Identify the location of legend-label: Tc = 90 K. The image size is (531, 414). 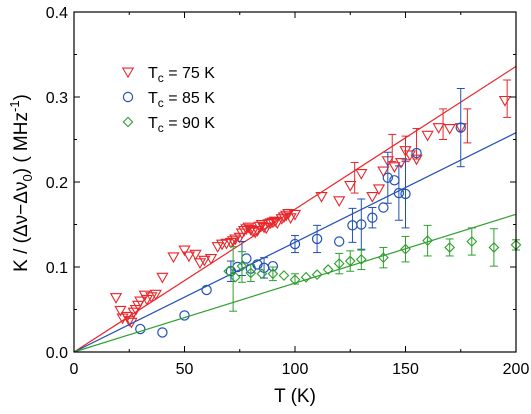
(181, 125).